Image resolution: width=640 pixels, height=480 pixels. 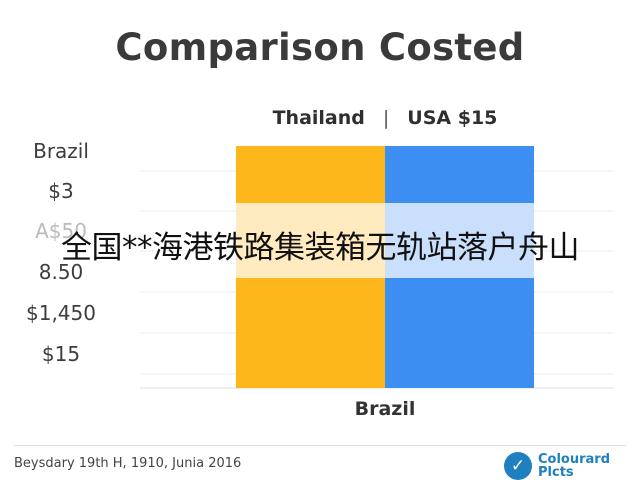 I want to click on brand-logo: ✓ Colourard Plcts, so click(x=557, y=466).